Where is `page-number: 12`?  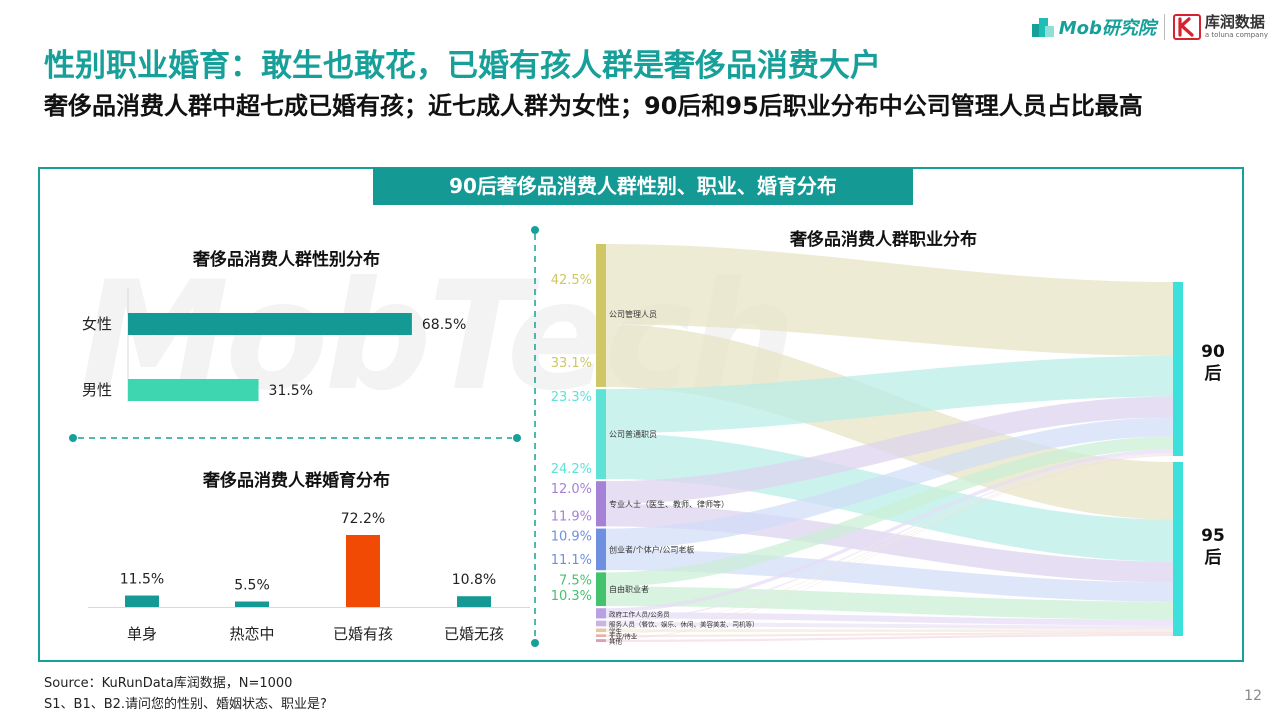
page-number: 12 is located at coordinates (1253, 696).